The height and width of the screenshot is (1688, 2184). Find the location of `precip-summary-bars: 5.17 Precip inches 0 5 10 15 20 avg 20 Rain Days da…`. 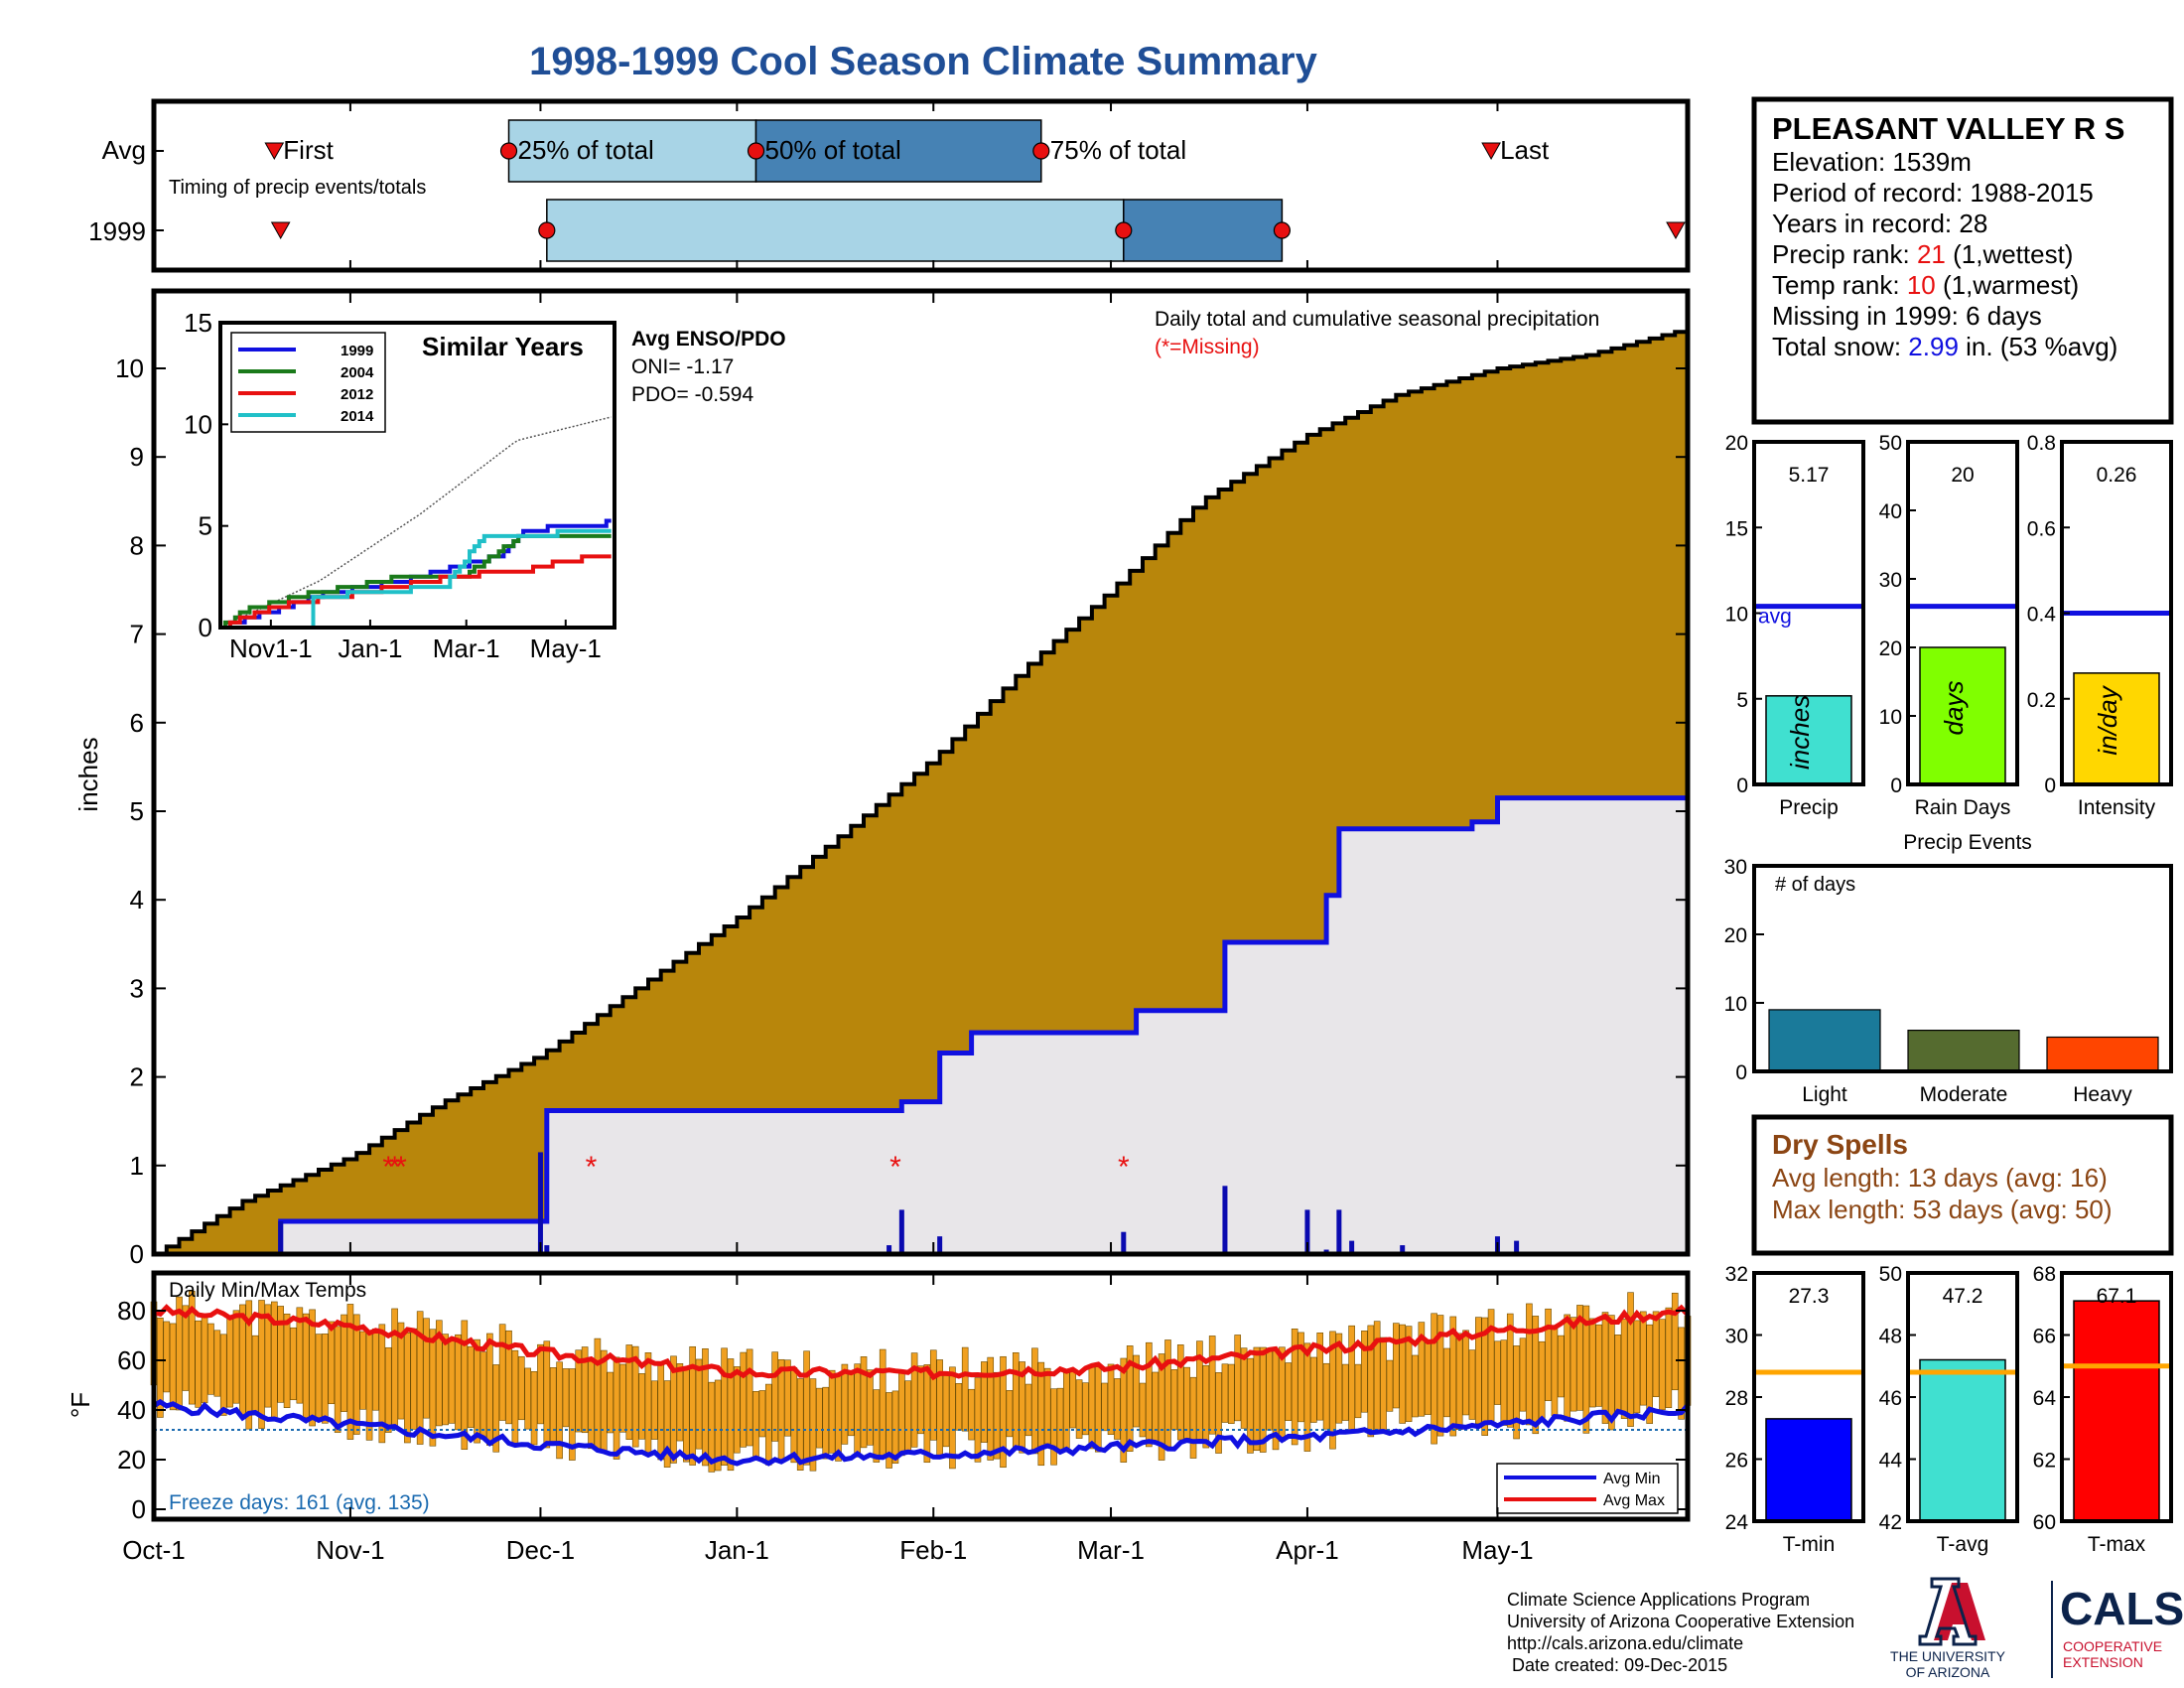

precip-summary-bars: 5.17 Precip inches 0 5 10 15 20 avg 20 Rain Days da… is located at coordinates (1949, 625).